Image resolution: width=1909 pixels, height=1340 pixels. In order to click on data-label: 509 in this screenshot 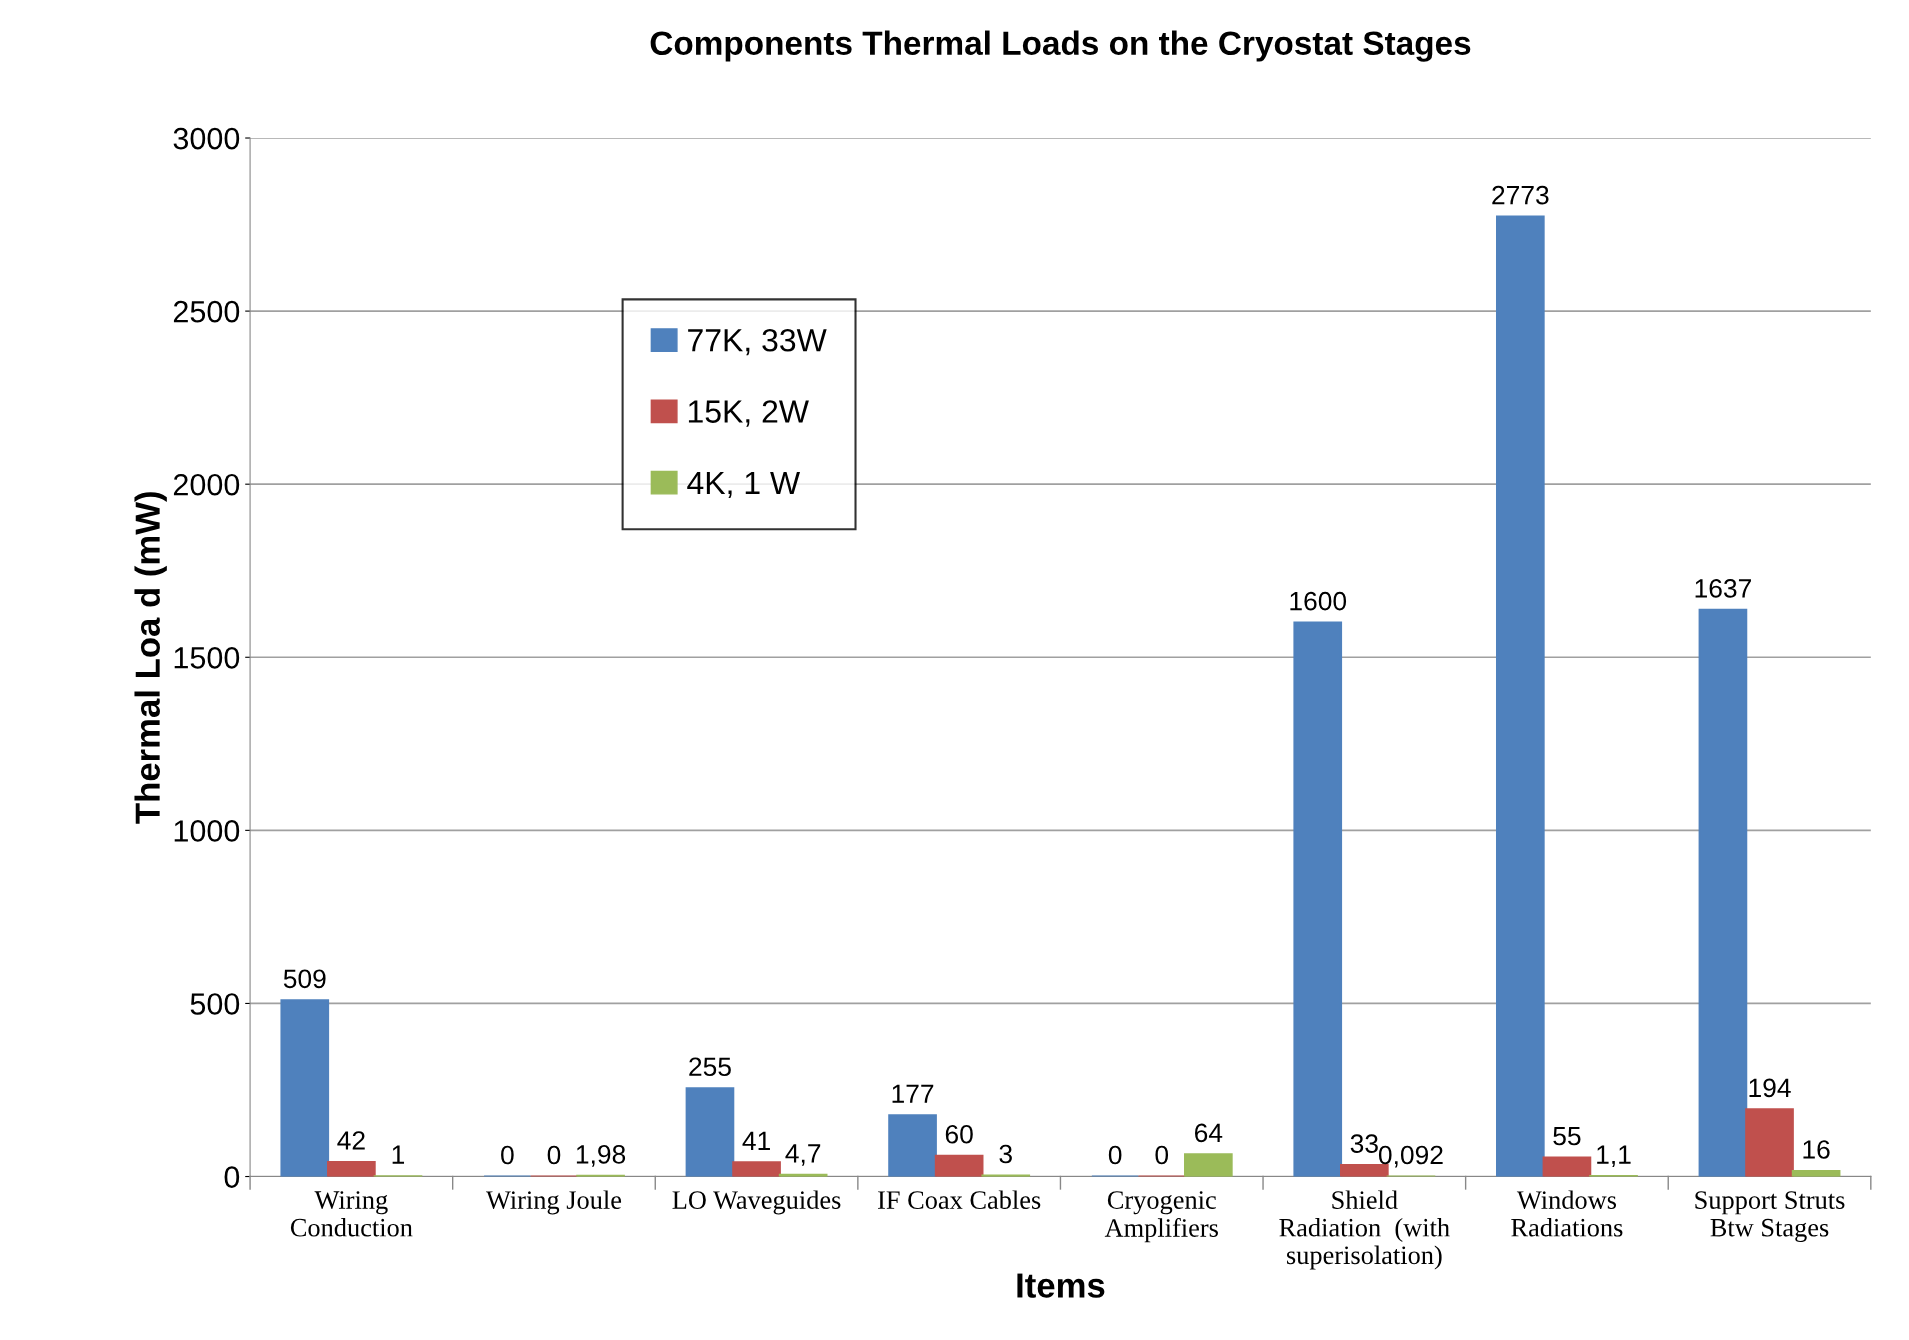, I will do `click(304, 979)`.